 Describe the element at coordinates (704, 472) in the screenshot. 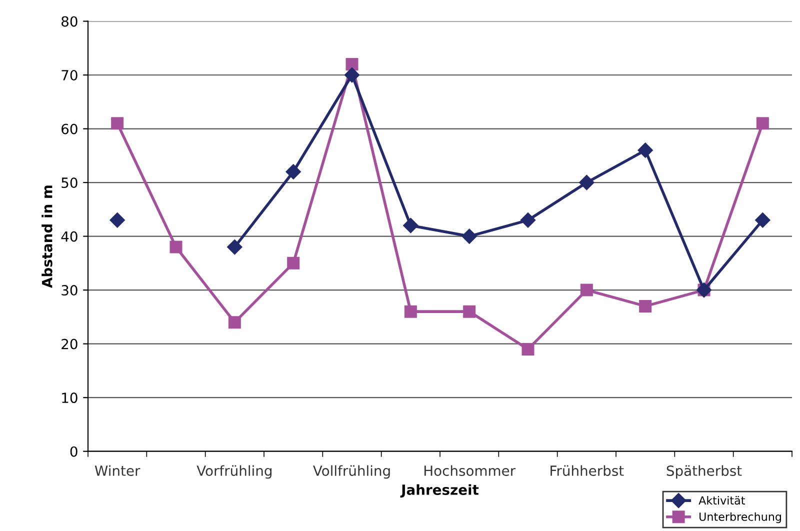

I see `x-tick-label: Spätherbst` at that location.